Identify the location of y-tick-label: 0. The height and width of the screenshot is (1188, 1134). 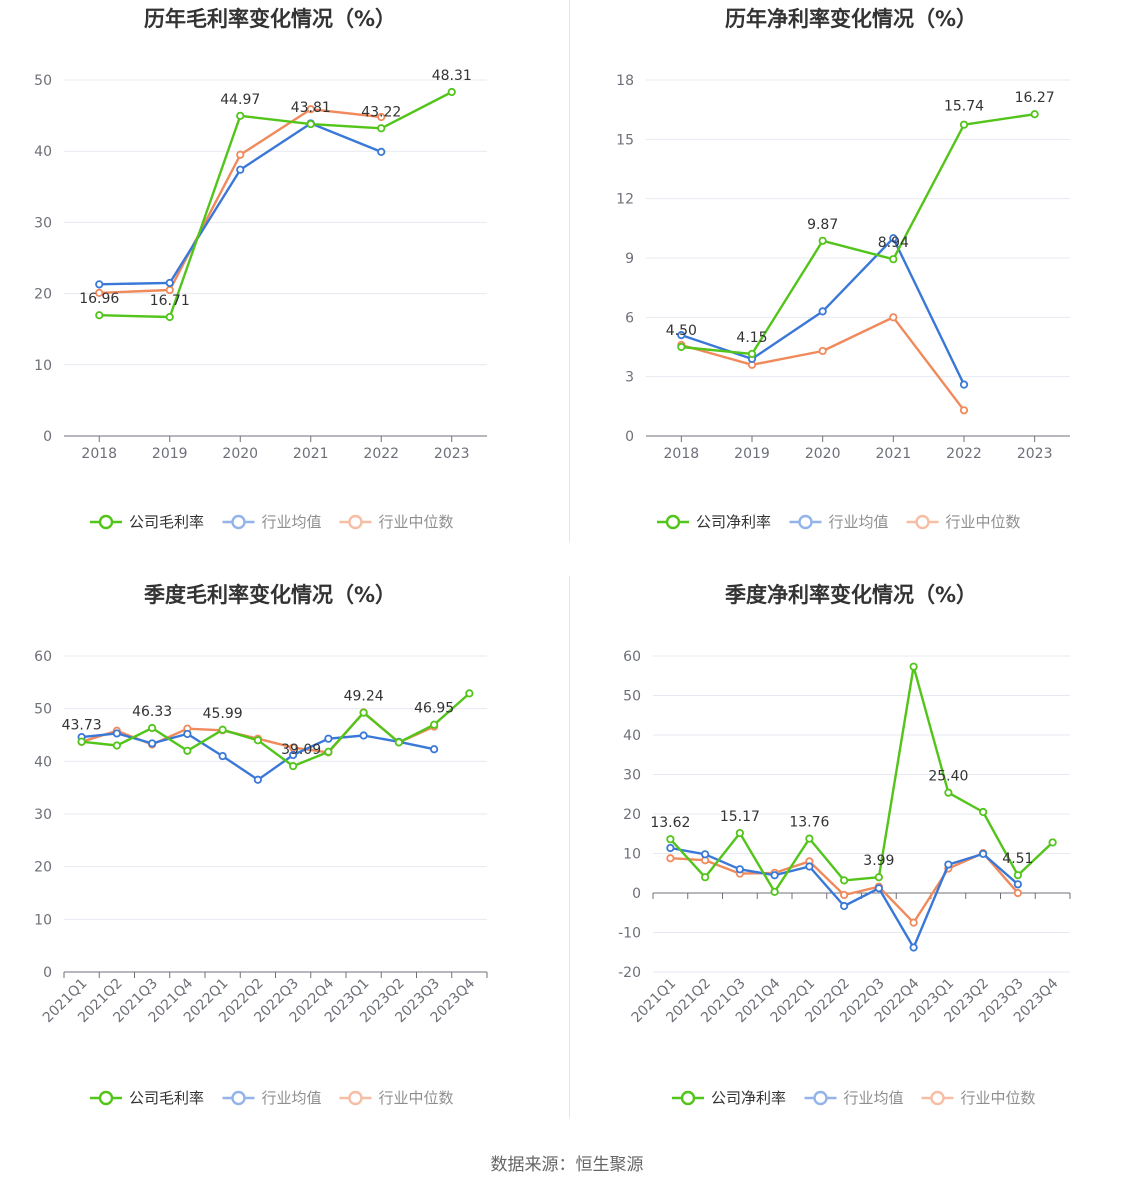
(629, 437).